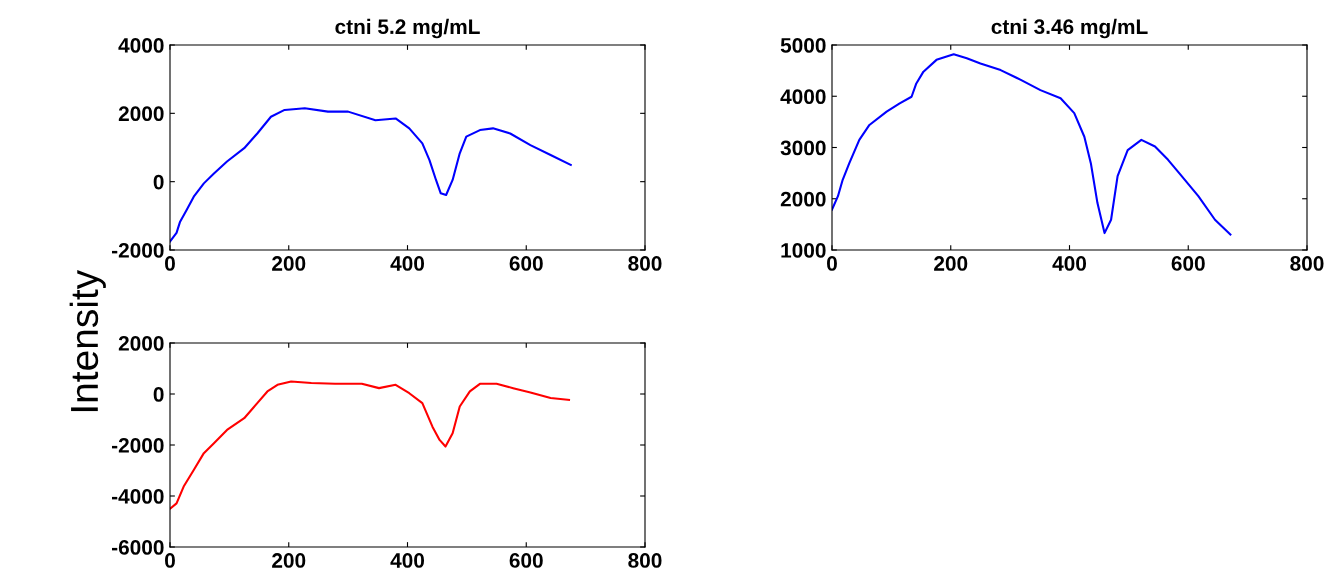  What do you see at coordinates (407, 28) in the screenshot?
I see `chart-title: ctni 5.2 mg/mL` at bounding box center [407, 28].